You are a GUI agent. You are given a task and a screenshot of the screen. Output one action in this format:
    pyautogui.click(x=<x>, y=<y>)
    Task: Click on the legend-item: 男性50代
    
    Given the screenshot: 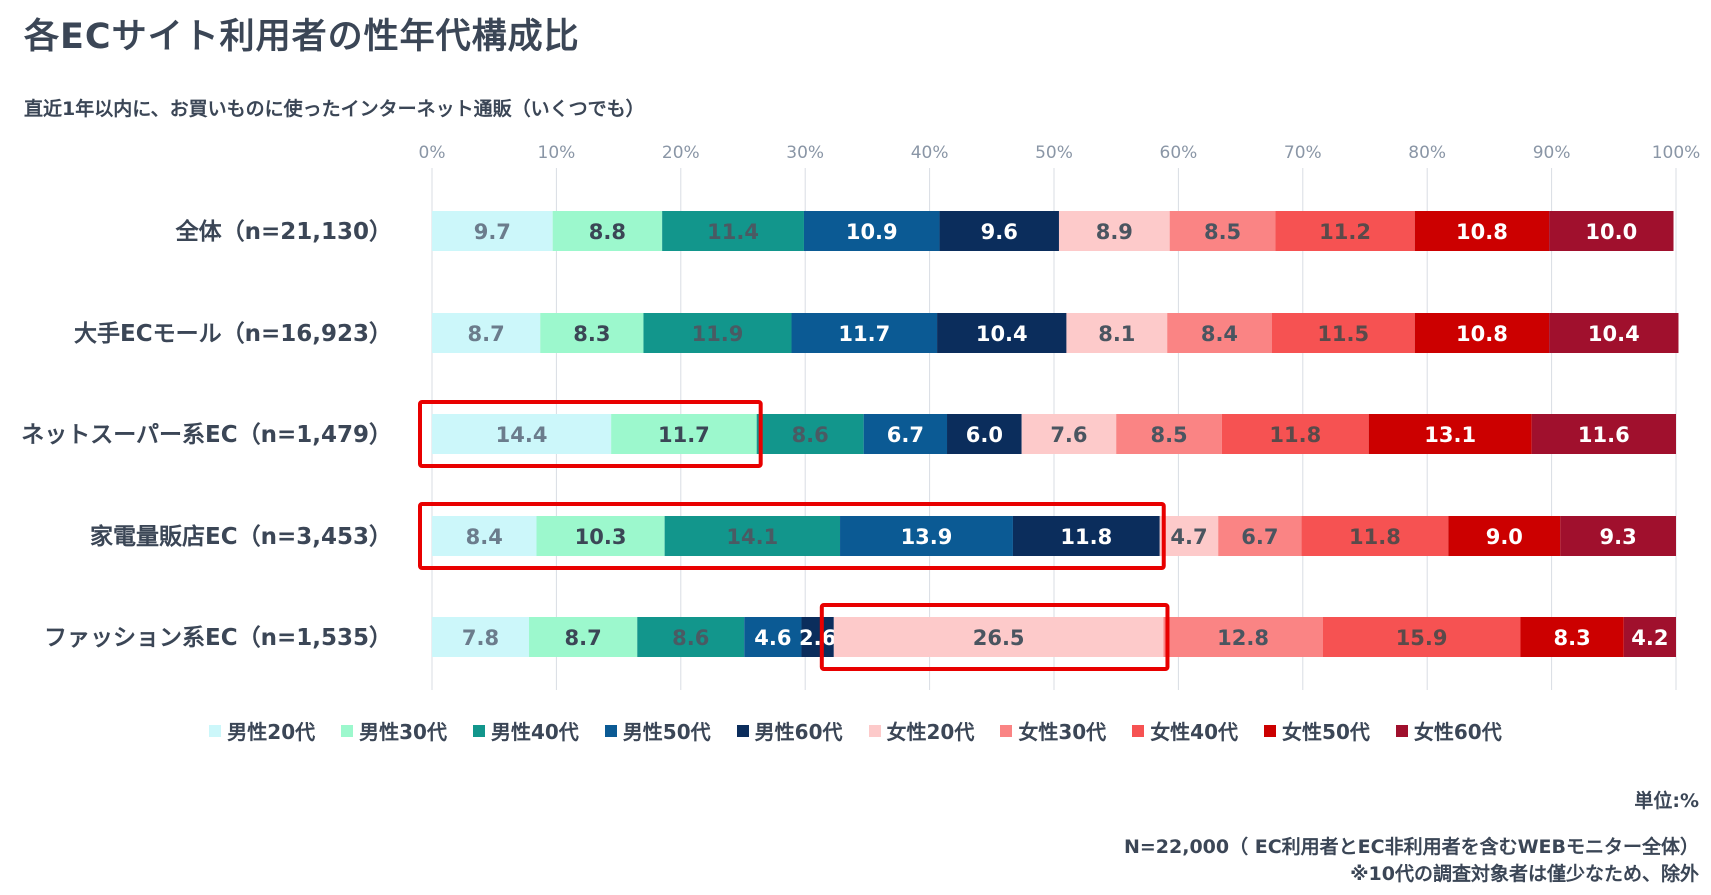 What is the action you would take?
    pyautogui.click(x=657, y=730)
    